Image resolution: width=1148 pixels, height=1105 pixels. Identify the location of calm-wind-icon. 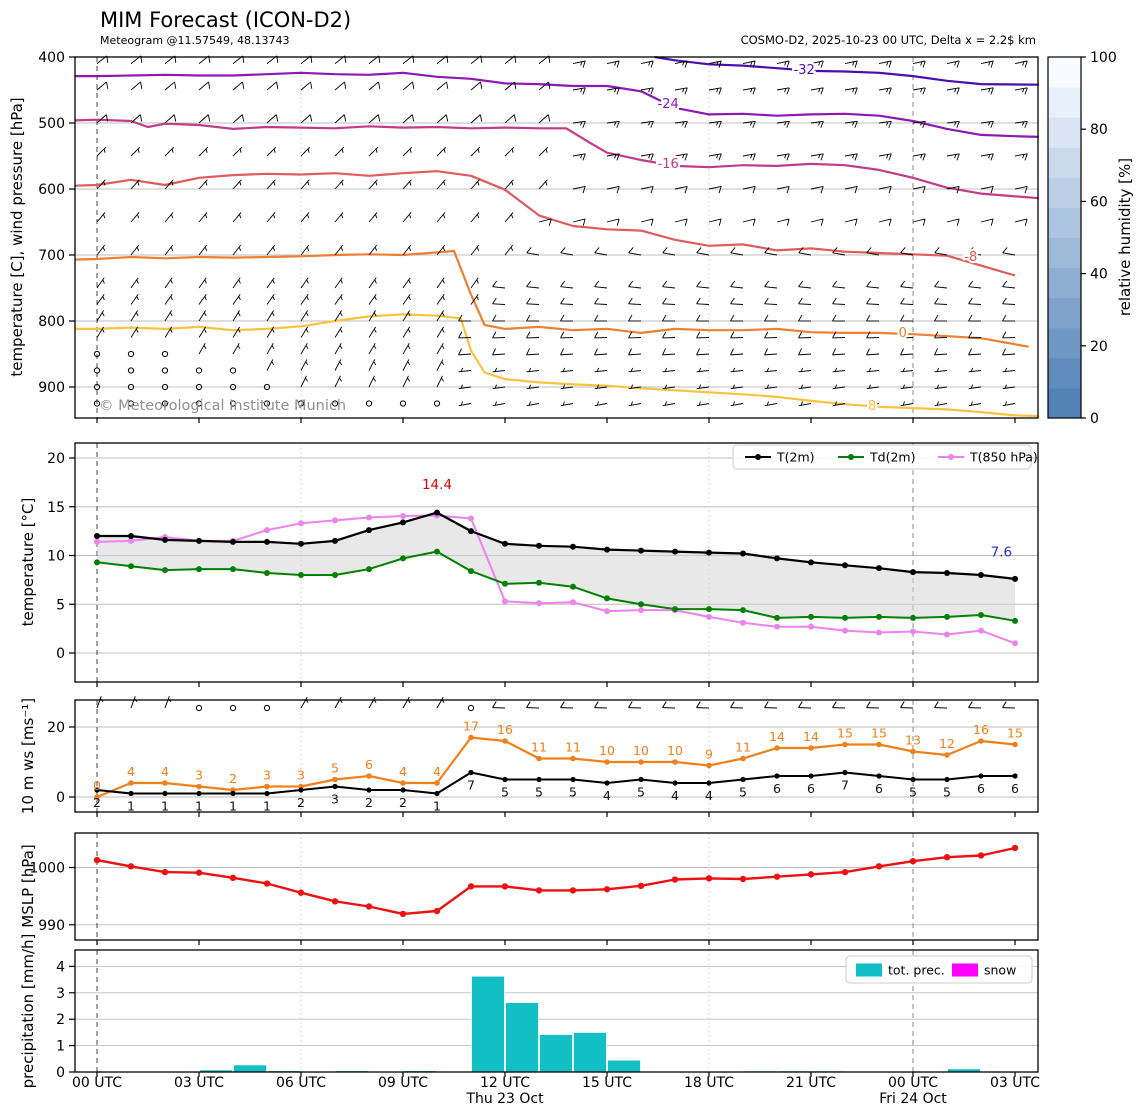
(471, 708).